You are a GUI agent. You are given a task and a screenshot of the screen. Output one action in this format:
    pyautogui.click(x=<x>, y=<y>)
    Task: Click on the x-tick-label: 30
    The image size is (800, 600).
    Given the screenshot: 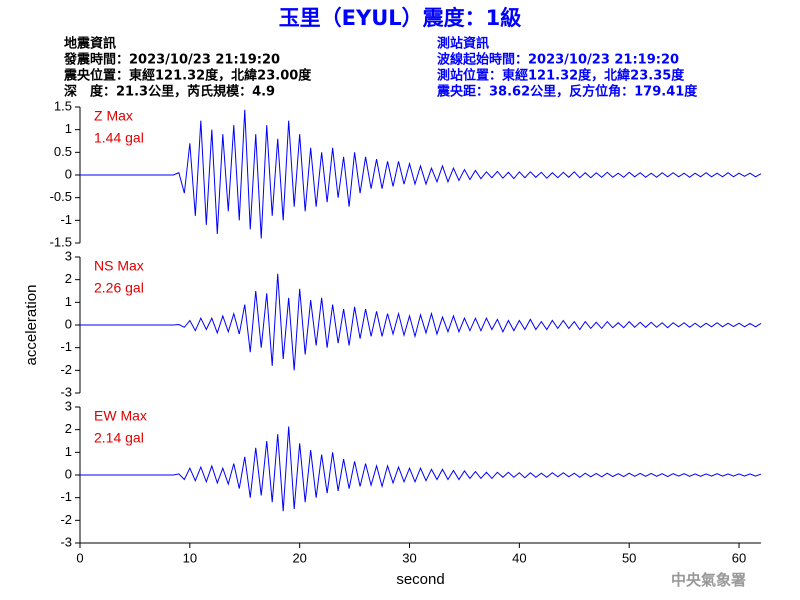 What is the action you would take?
    pyautogui.click(x=409, y=557)
    